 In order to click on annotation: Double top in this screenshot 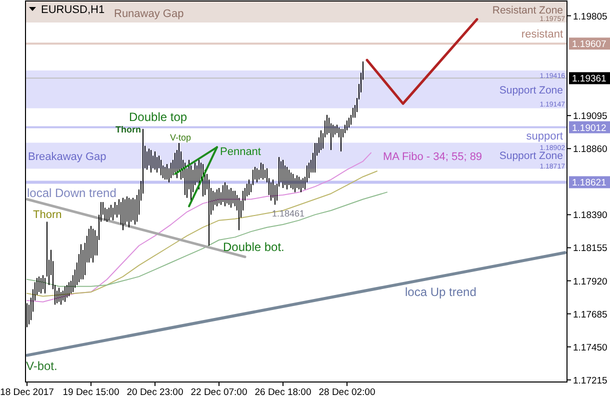, I will do `click(158, 117)`.